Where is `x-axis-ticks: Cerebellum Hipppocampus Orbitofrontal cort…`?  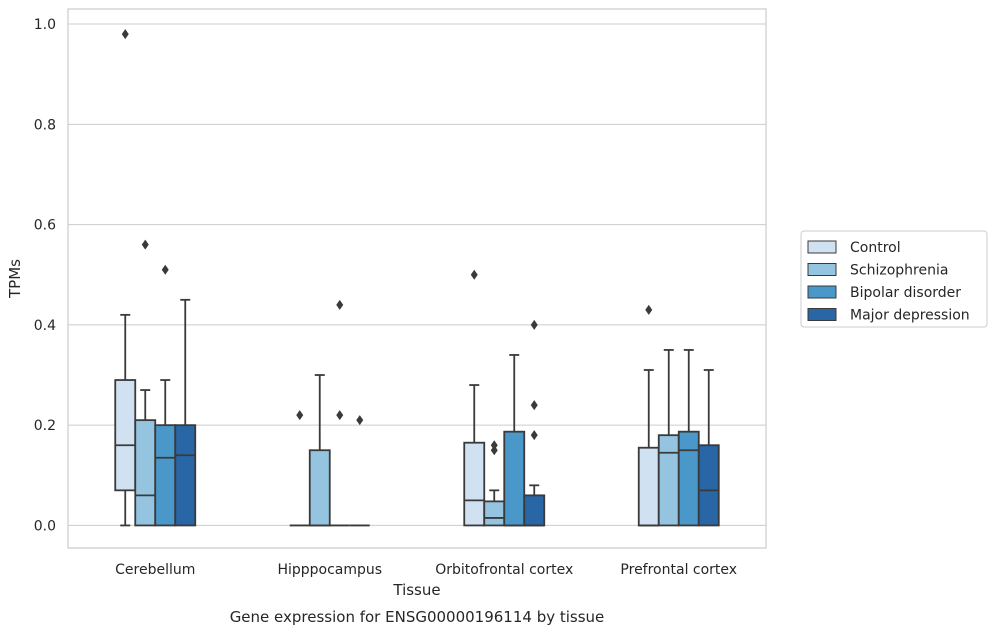
x-axis-ticks: Cerebellum Hipppocampus Orbitofrontal cort… is located at coordinates (426, 570).